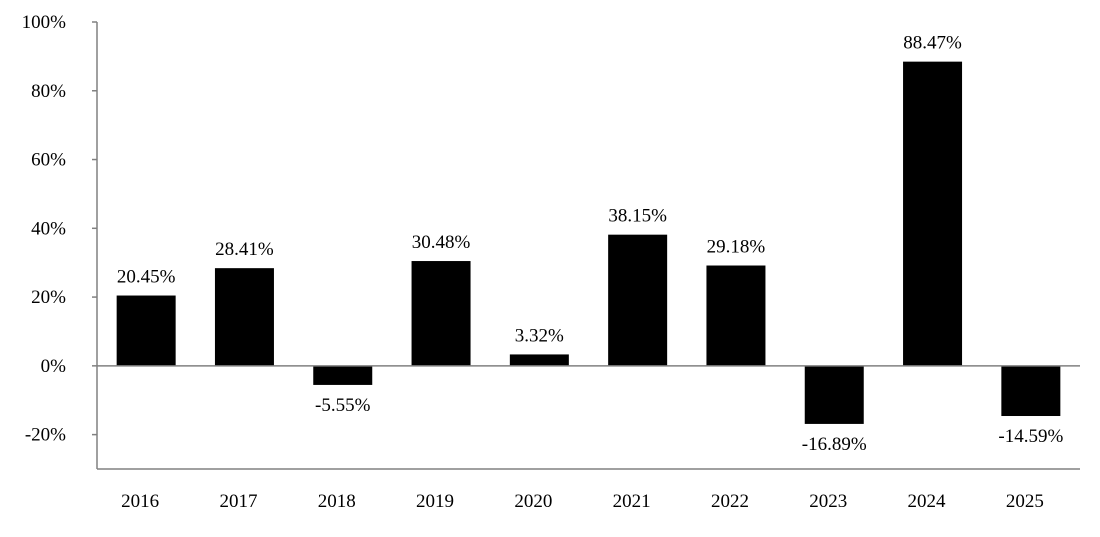 The width and height of the screenshot is (1100, 537). Describe the element at coordinates (48, 160) in the screenshot. I see `y-tick-label: 60%` at that location.